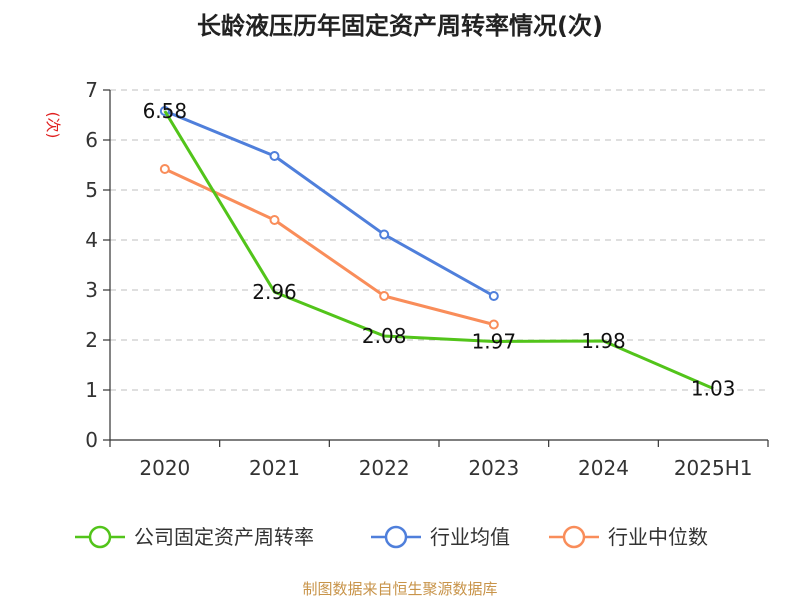 The width and height of the screenshot is (800, 600). Describe the element at coordinates (91, 90) in the screenshot. I see `y-tick-label: 7` at that location.